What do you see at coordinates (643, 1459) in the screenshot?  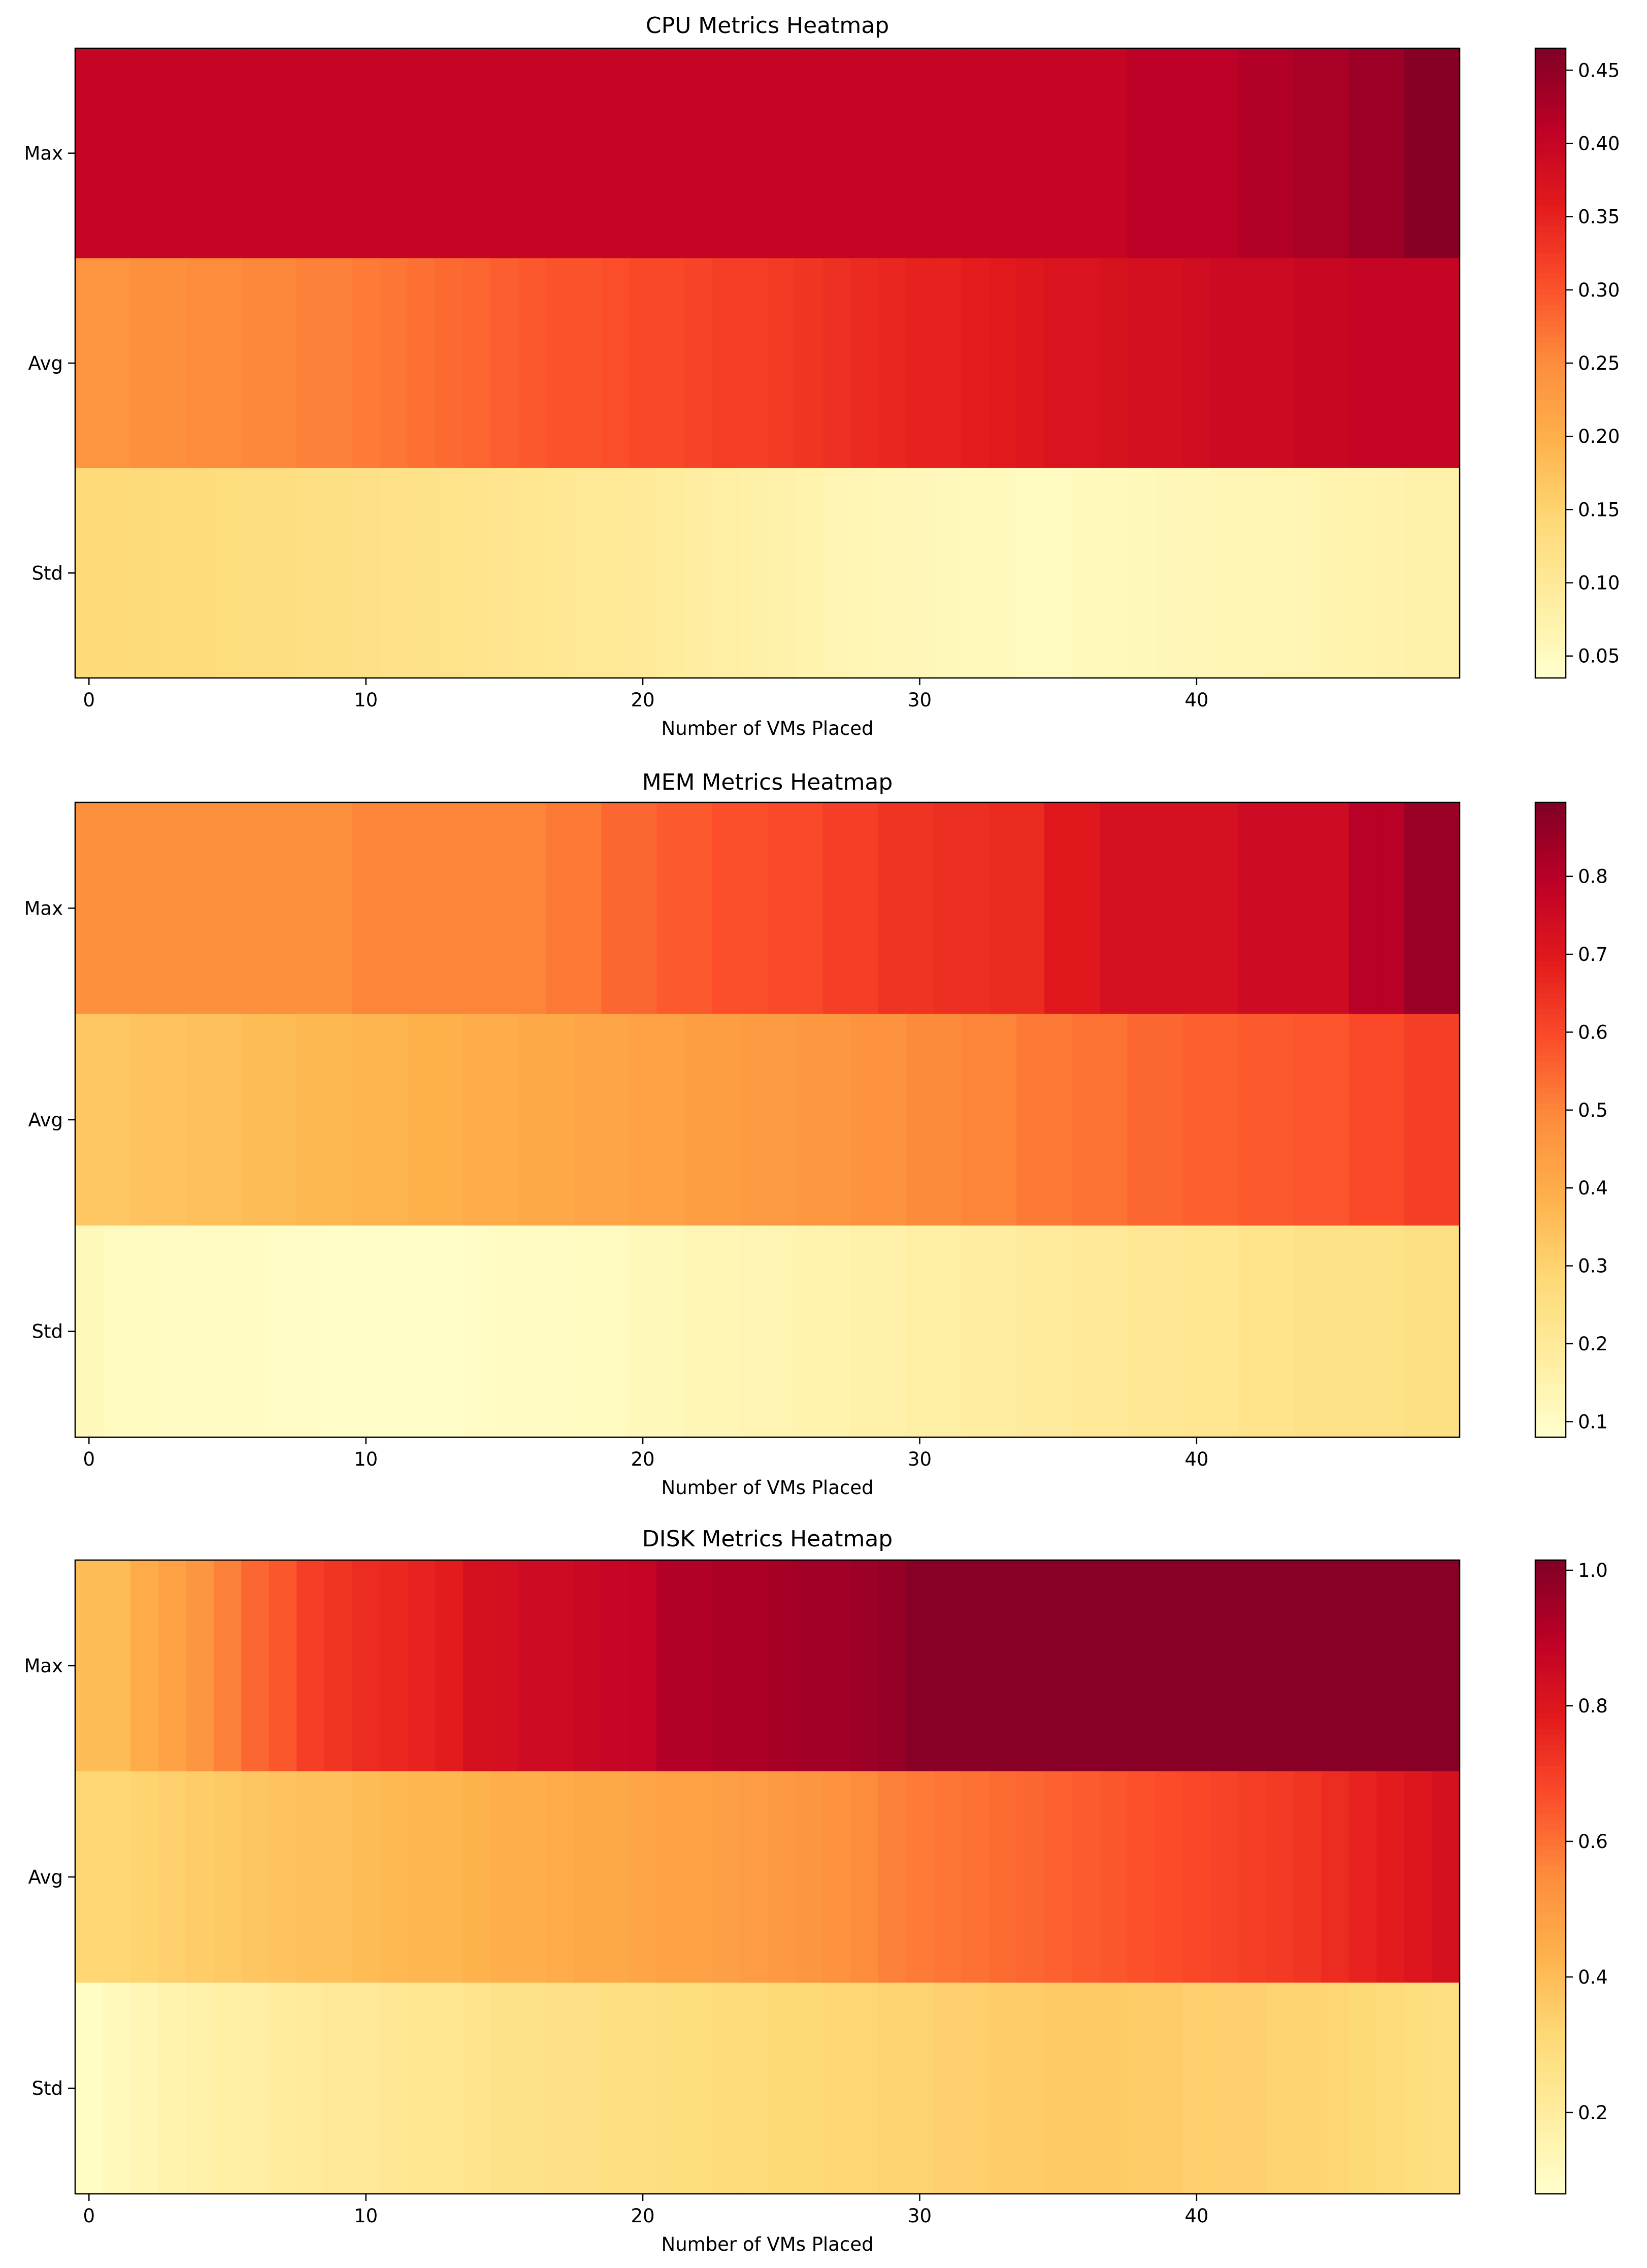 I see `x-tick-label: 20` at bounding box center [643, 1459].